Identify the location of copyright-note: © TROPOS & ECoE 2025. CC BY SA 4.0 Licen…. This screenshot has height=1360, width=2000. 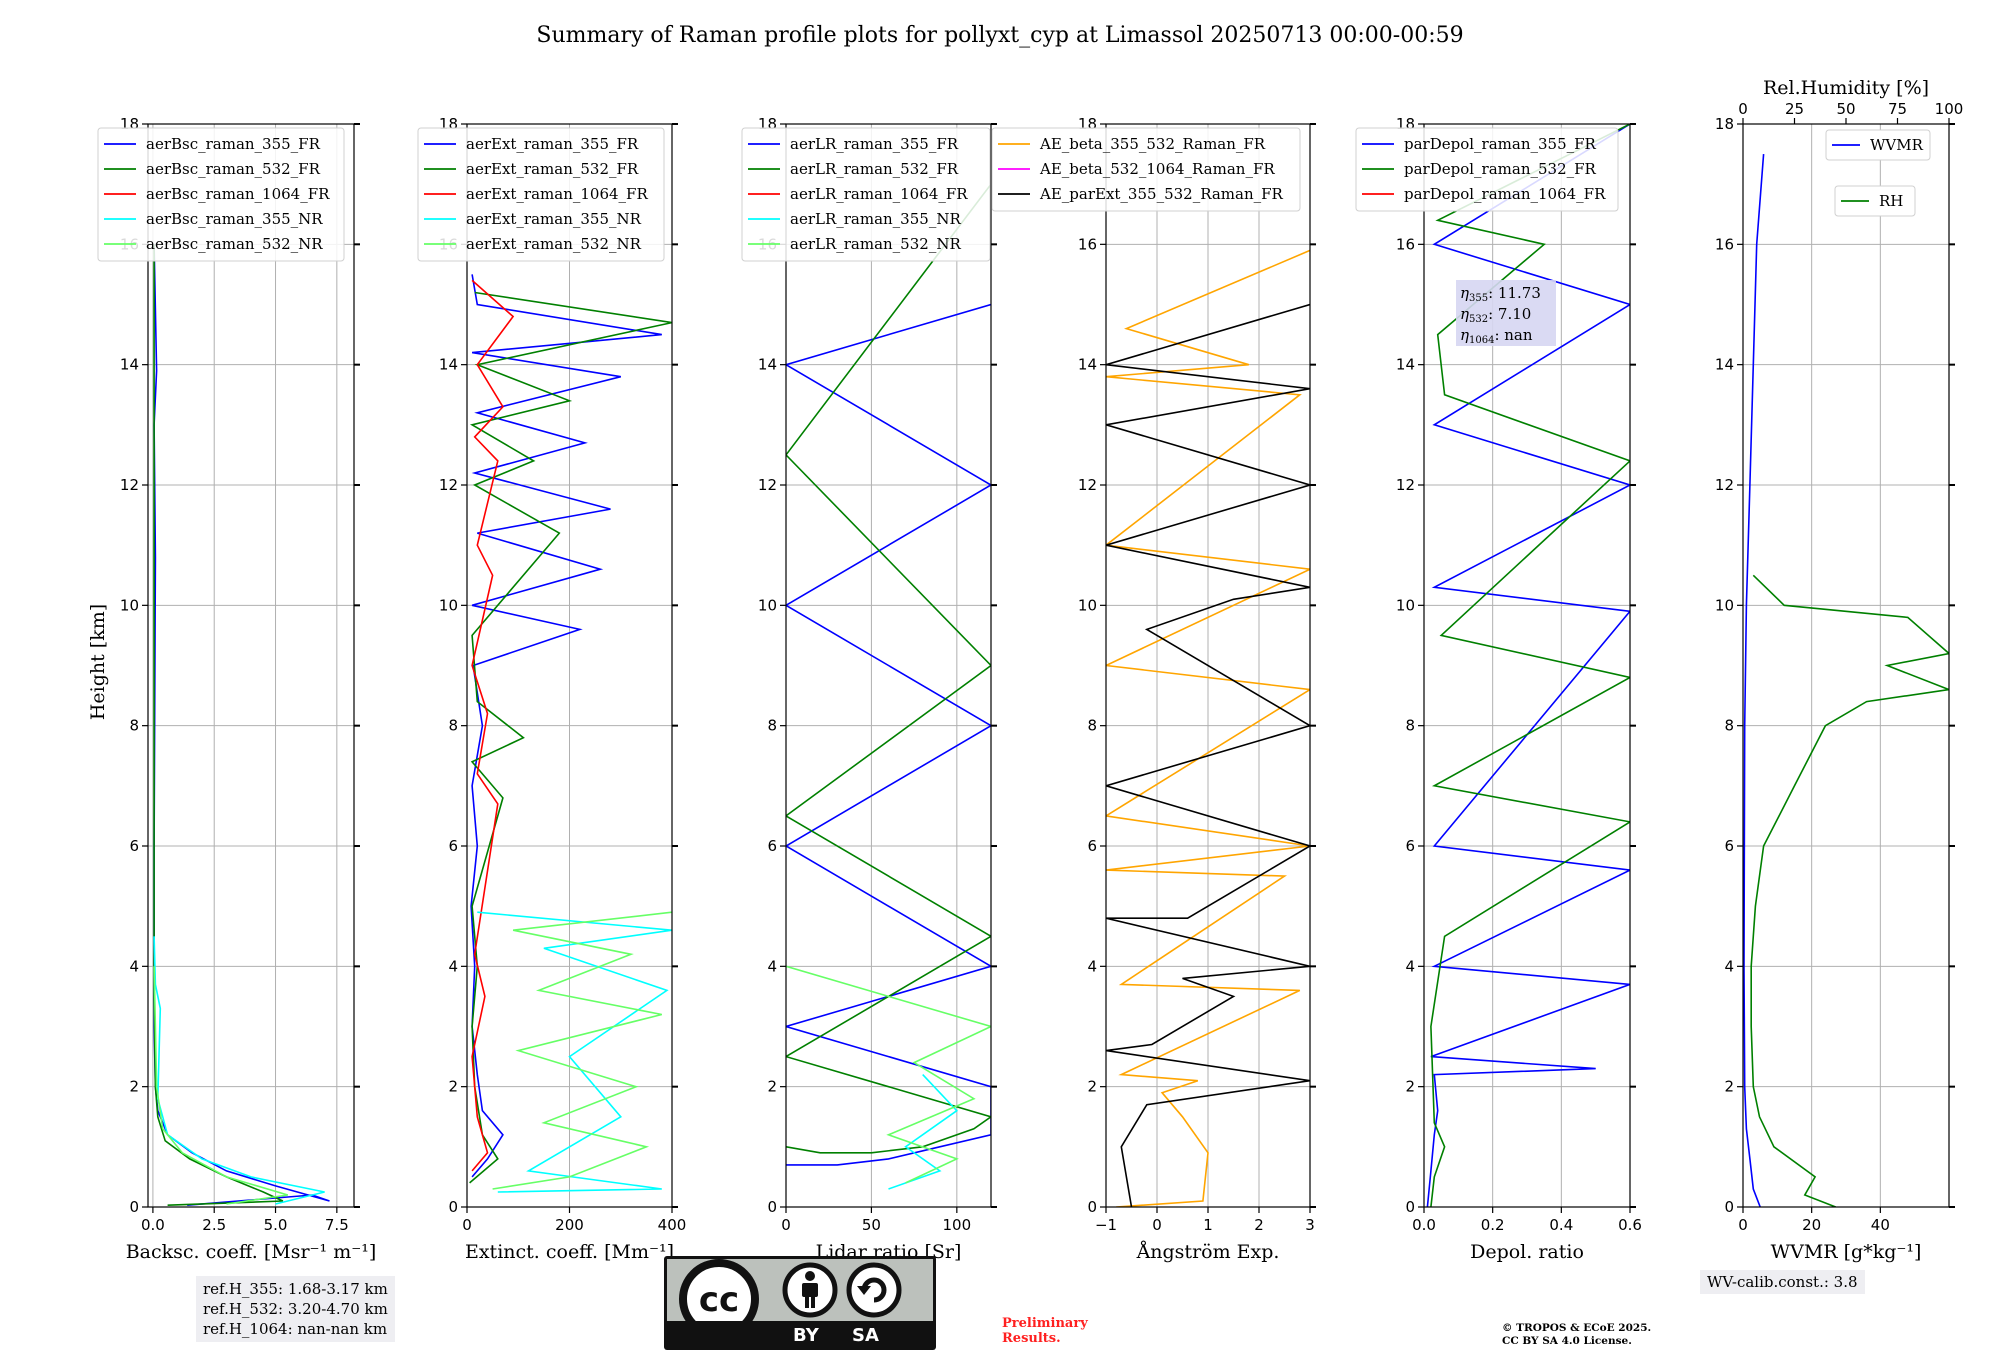
(1576, 1335).